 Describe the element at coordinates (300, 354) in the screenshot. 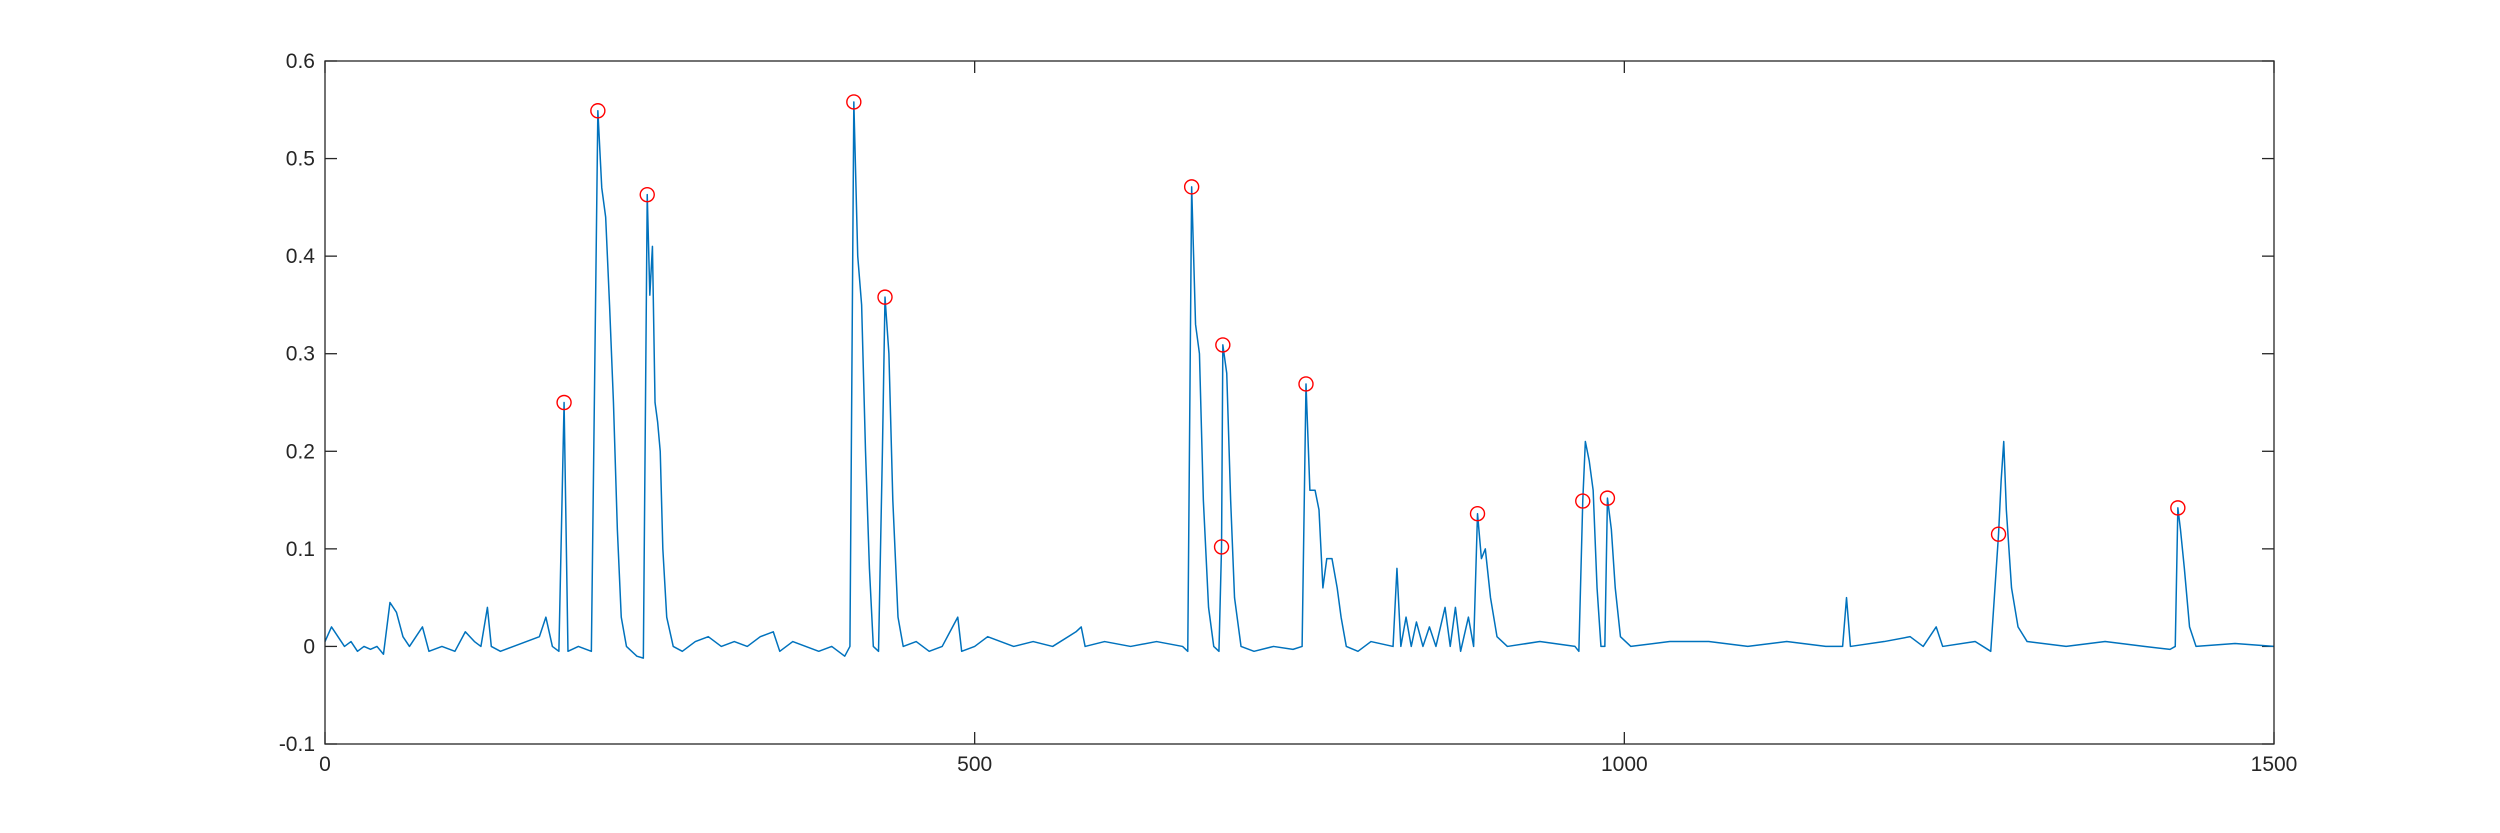

I see `y-tick-label: 0.3` at that location.